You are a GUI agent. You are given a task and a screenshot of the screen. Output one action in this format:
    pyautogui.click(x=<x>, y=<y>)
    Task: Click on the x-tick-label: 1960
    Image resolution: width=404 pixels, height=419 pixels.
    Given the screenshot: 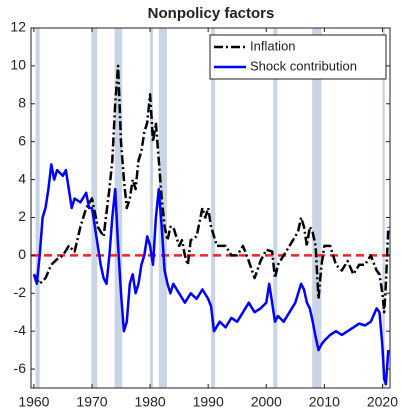 What is the action you would take?
    pyautogui.click(x=33, y=402)
    